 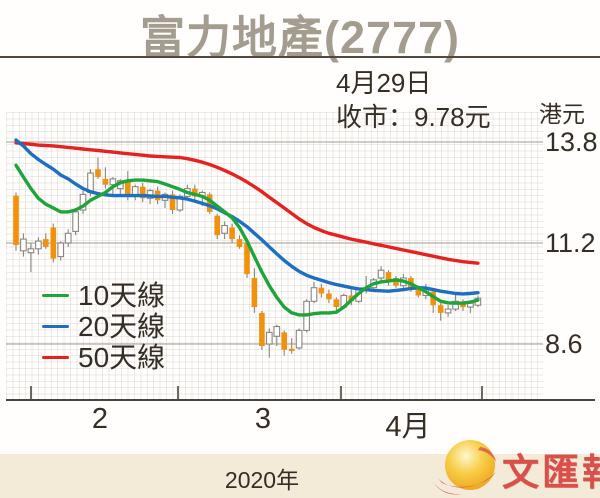 What do you see at coordinates (300, 57) in the screenshot?
I see `header-divider` at bounding box center [300, 57].